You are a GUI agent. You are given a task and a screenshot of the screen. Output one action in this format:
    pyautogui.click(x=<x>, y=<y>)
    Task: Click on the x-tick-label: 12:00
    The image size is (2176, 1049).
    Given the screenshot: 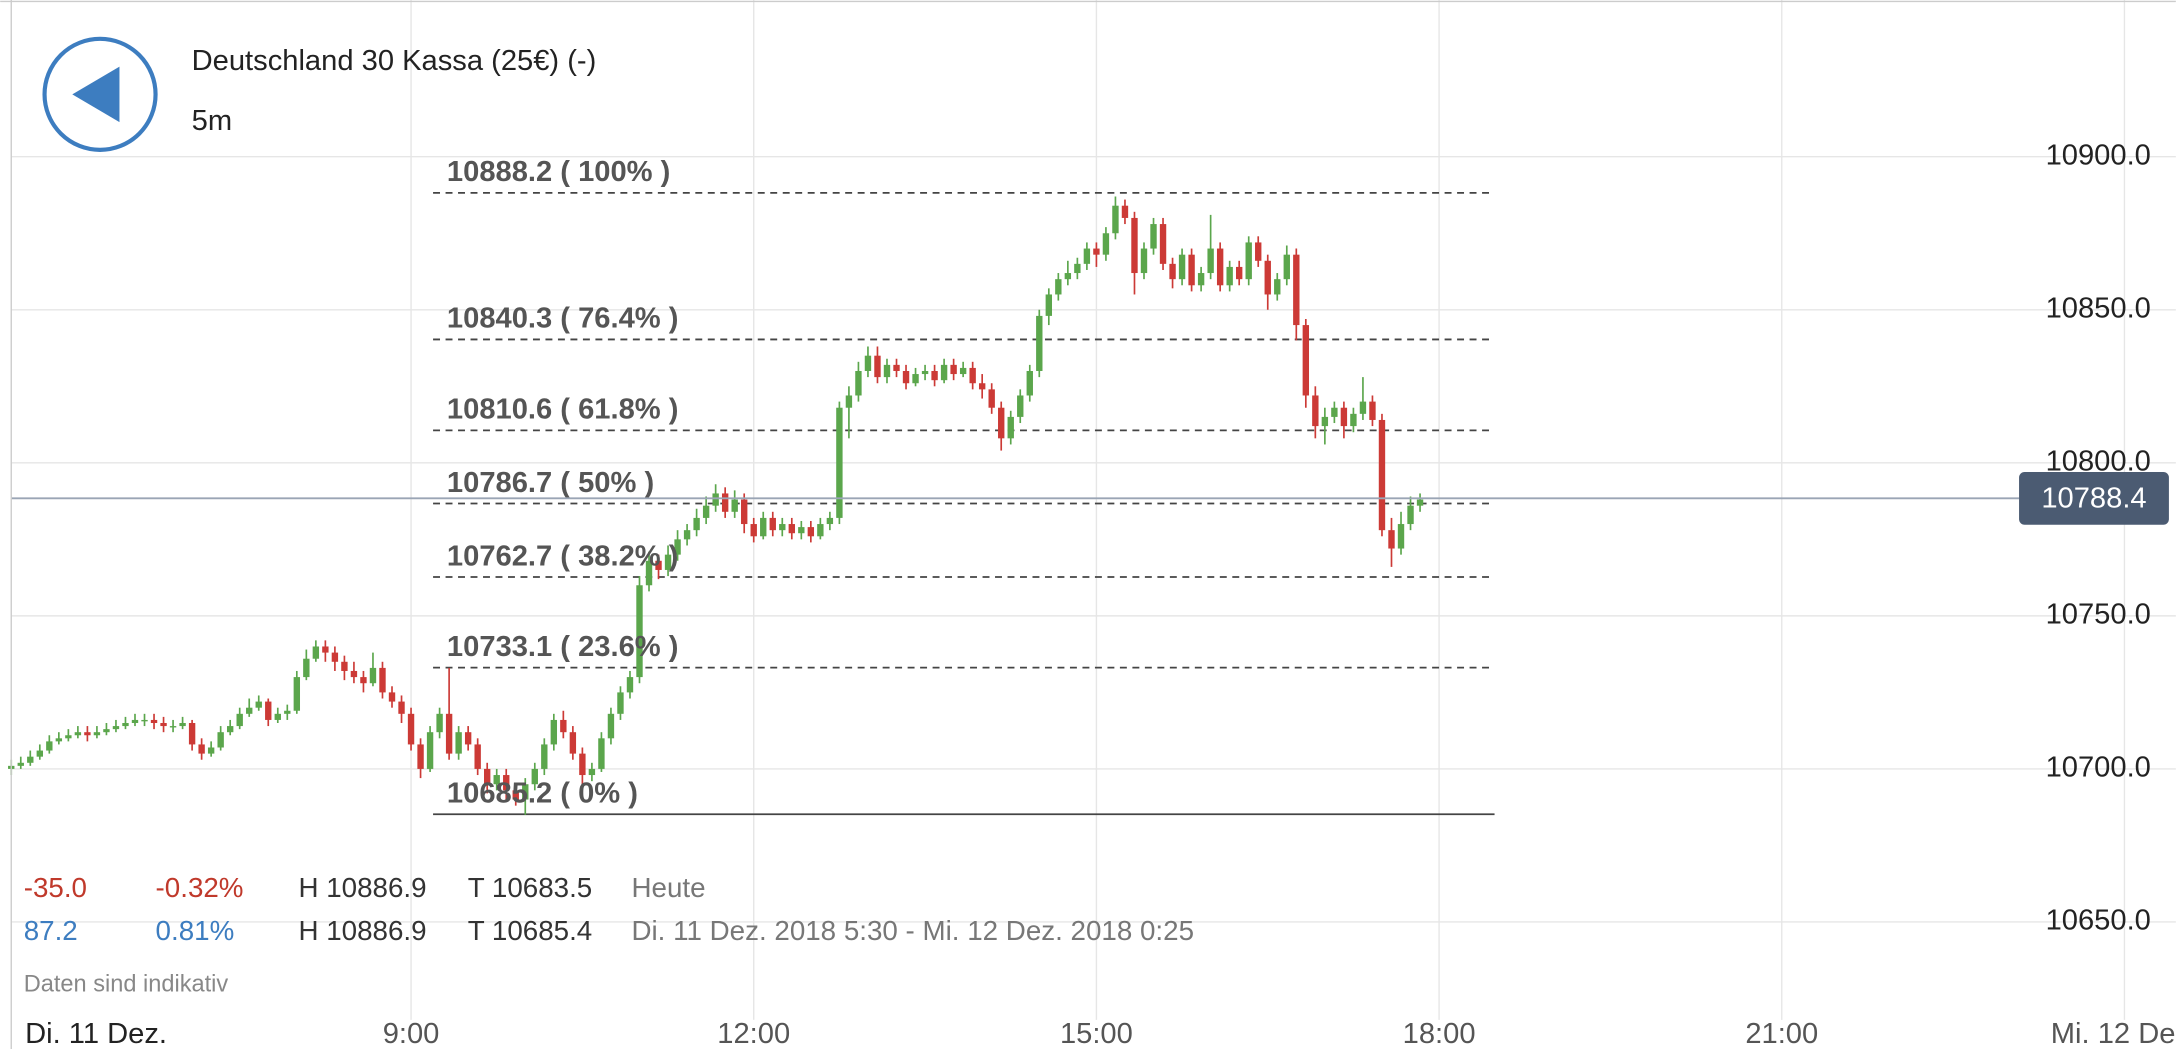 What is the action you would take?
    pyautogui.click(x=753, y=1033)
    